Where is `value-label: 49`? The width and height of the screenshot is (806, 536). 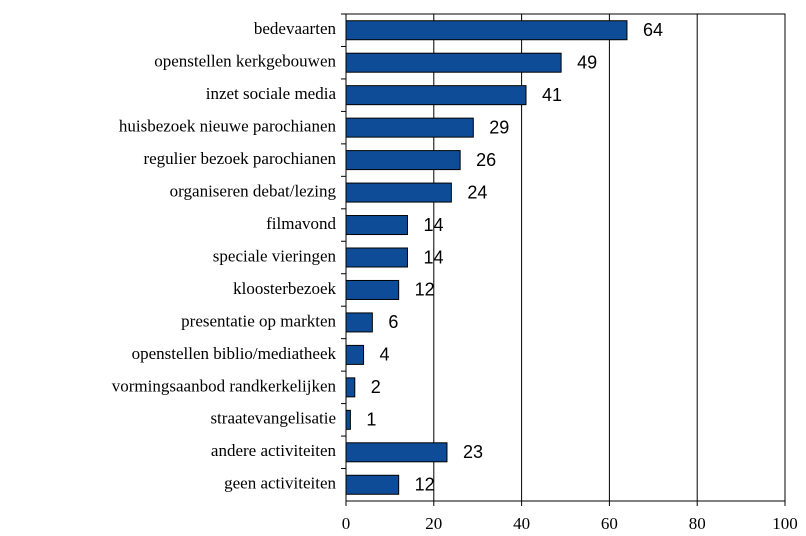 value-label: 49 is located at coordinates (587, 62).